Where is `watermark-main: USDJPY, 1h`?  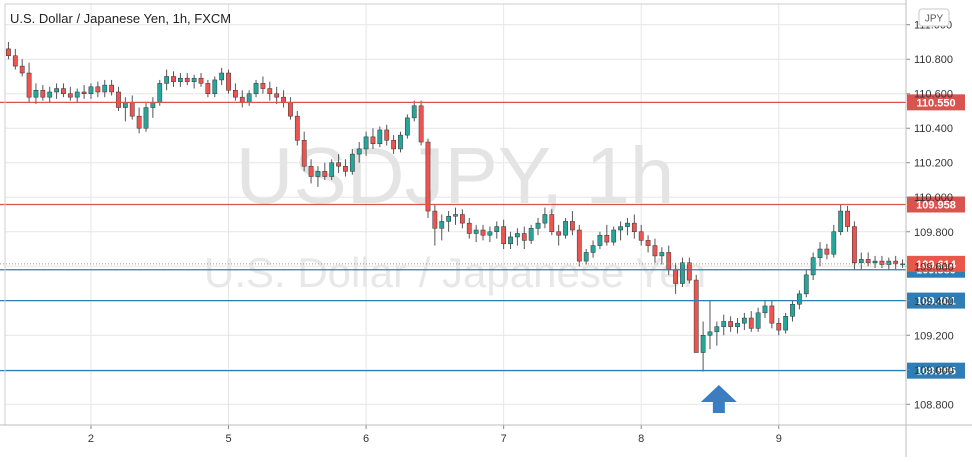 watermark-main: USDJPY, 1h is located at coordinates (455, 175).